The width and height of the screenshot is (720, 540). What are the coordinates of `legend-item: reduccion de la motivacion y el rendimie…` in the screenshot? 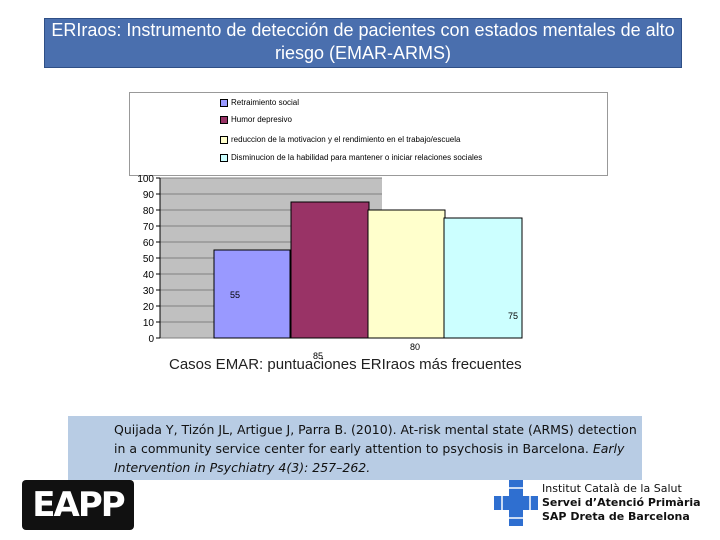 It's located at (340, 139).